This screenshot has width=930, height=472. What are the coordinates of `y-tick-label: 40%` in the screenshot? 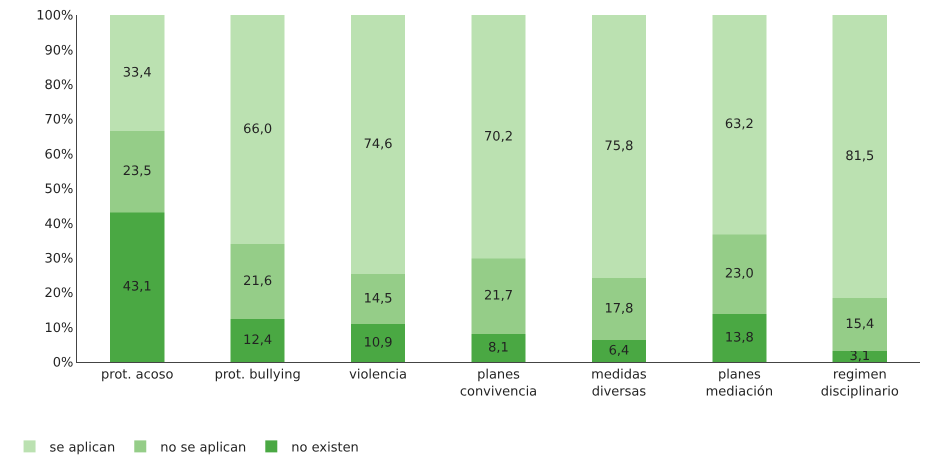 It's located at (59, 224).